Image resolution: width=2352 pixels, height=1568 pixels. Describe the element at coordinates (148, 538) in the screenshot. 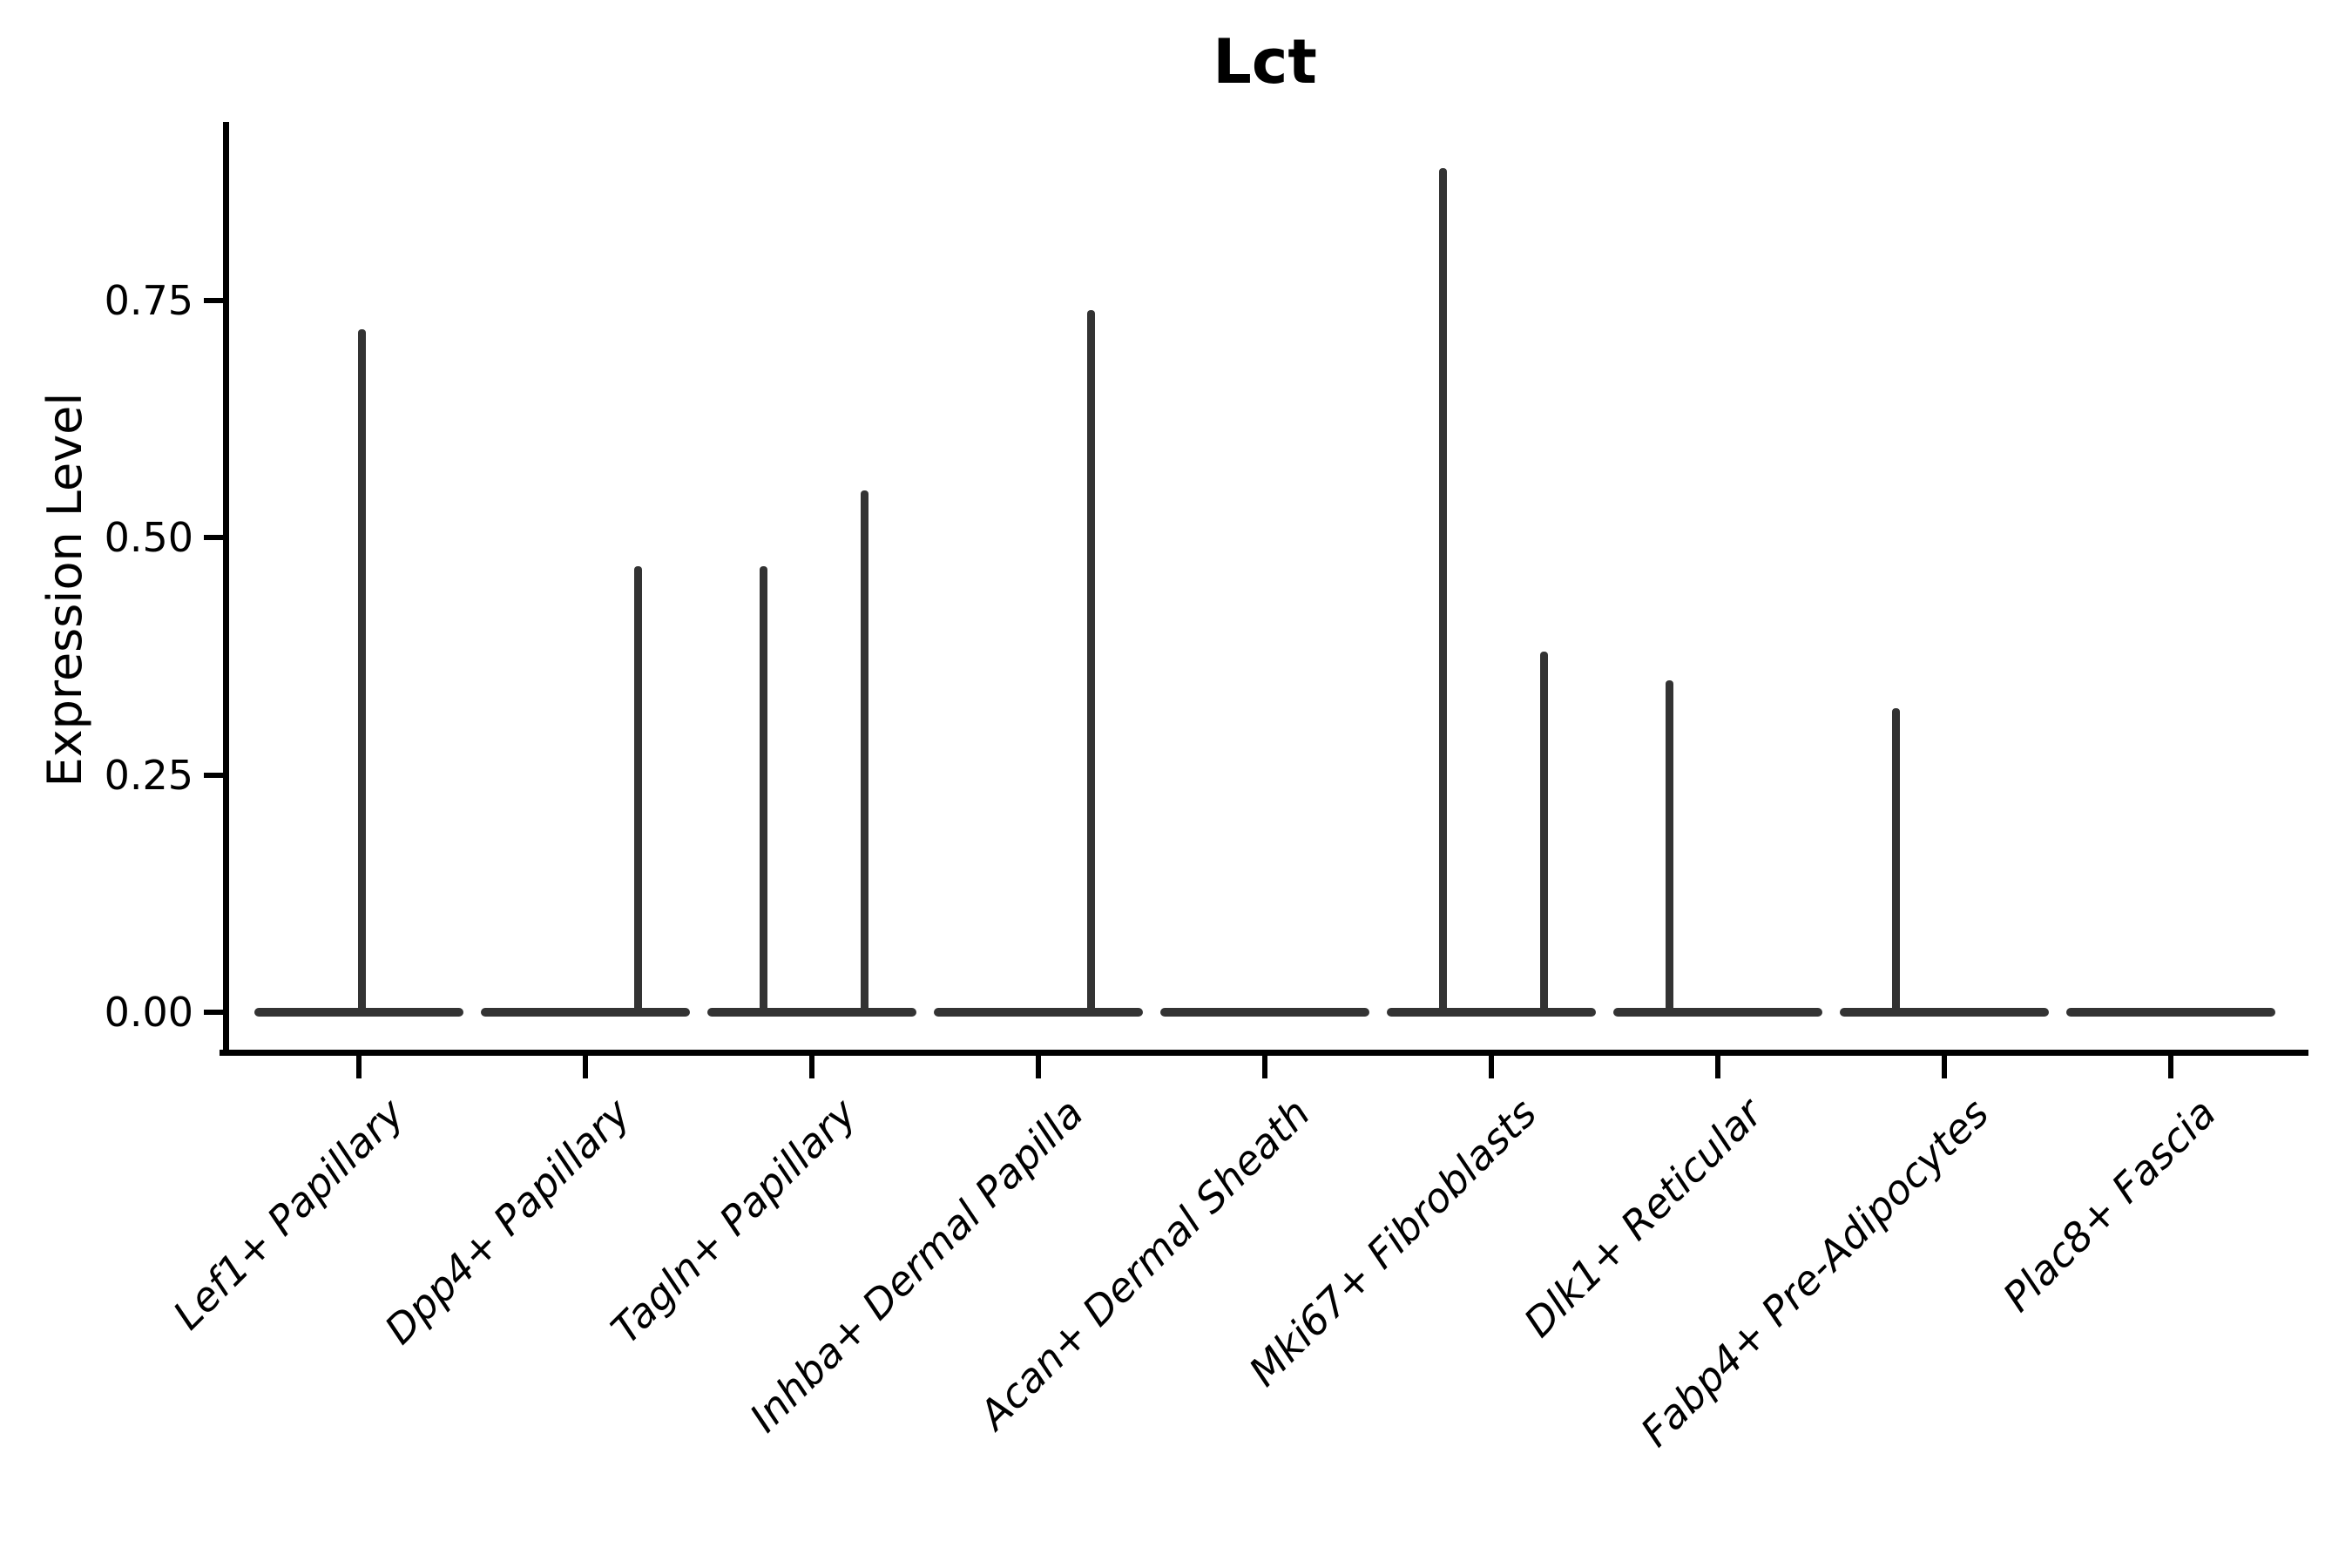

I see `y-tick-label: 0.50` at that location.